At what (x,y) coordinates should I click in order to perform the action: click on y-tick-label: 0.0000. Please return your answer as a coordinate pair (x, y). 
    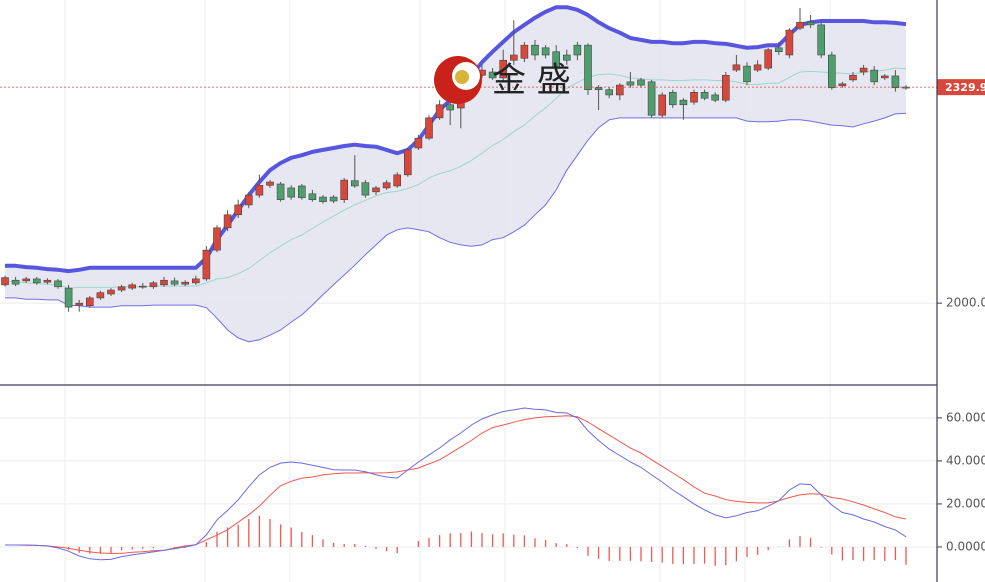
    Looking at the image, I should click on (965, 546).